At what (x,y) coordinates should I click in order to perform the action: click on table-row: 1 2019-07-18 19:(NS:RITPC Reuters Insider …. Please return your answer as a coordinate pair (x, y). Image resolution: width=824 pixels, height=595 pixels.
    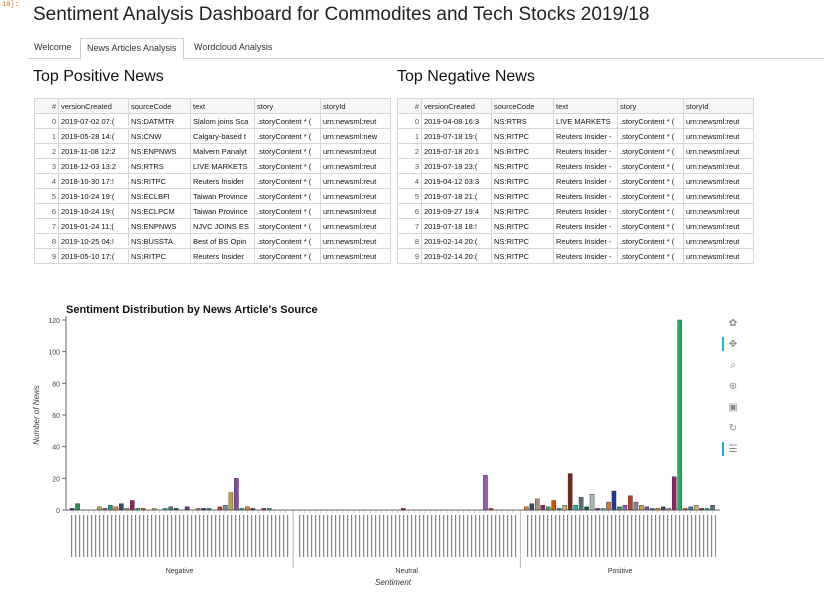
    Looking at the image, I should click on (575, 136).